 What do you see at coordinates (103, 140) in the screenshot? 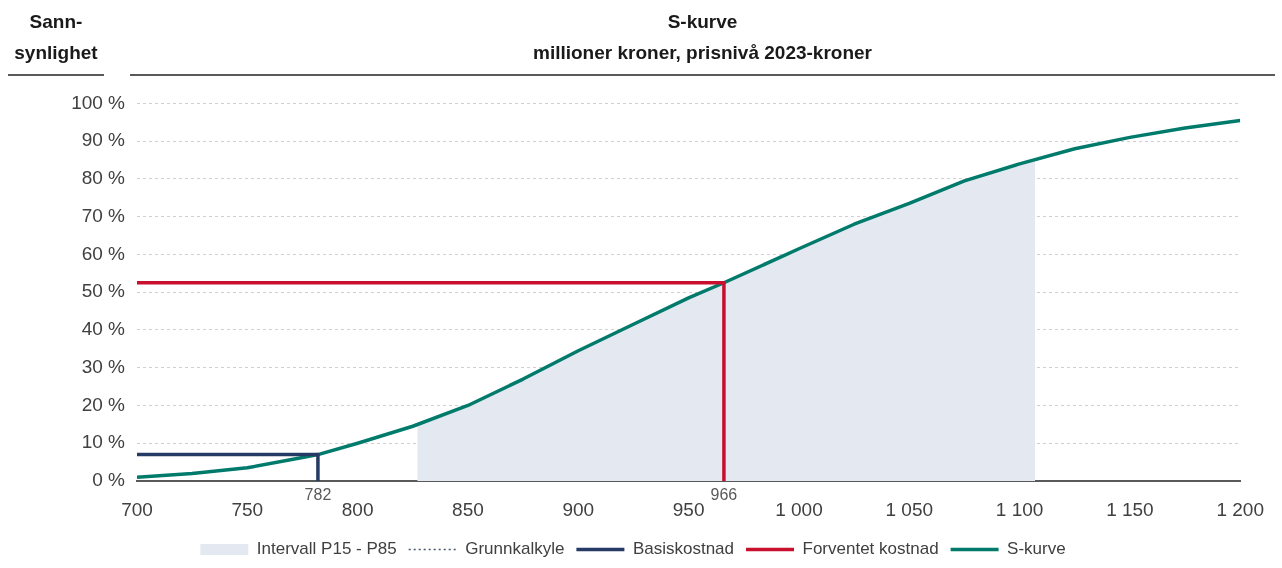
I see `y-tick-label: 90 %` at bounding box center [103, 140].